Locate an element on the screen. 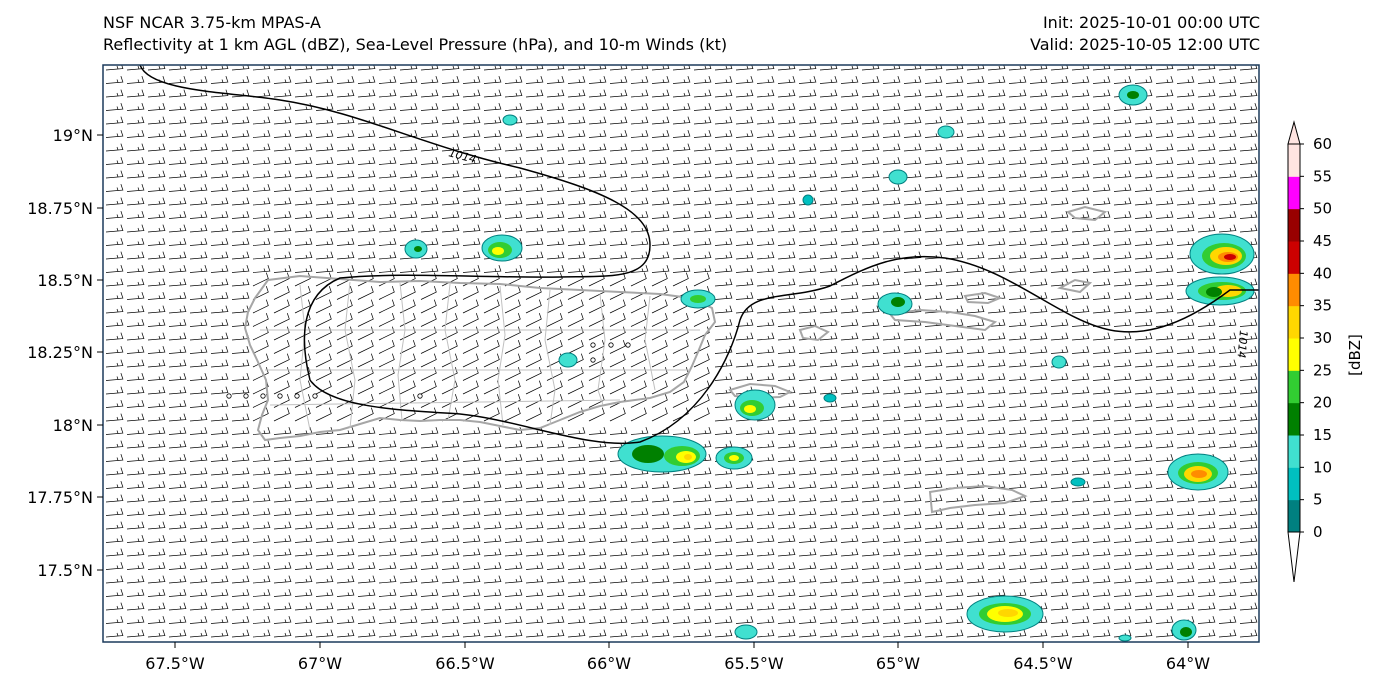 This screenshot has width=1378, height=687. lat-tick-label: 18.5°N is located at coordinates (65, 280).